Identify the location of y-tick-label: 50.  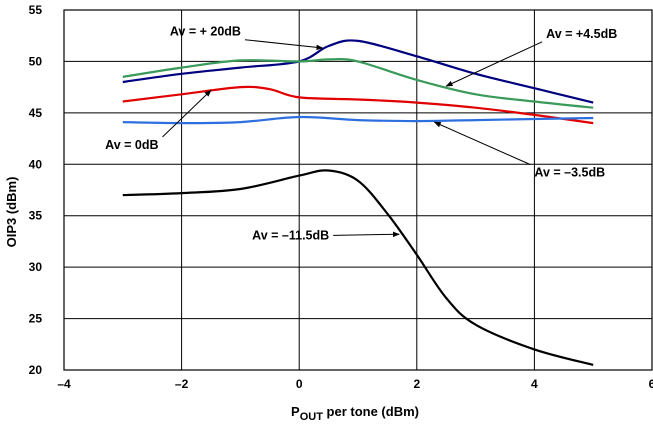
(36, 61).